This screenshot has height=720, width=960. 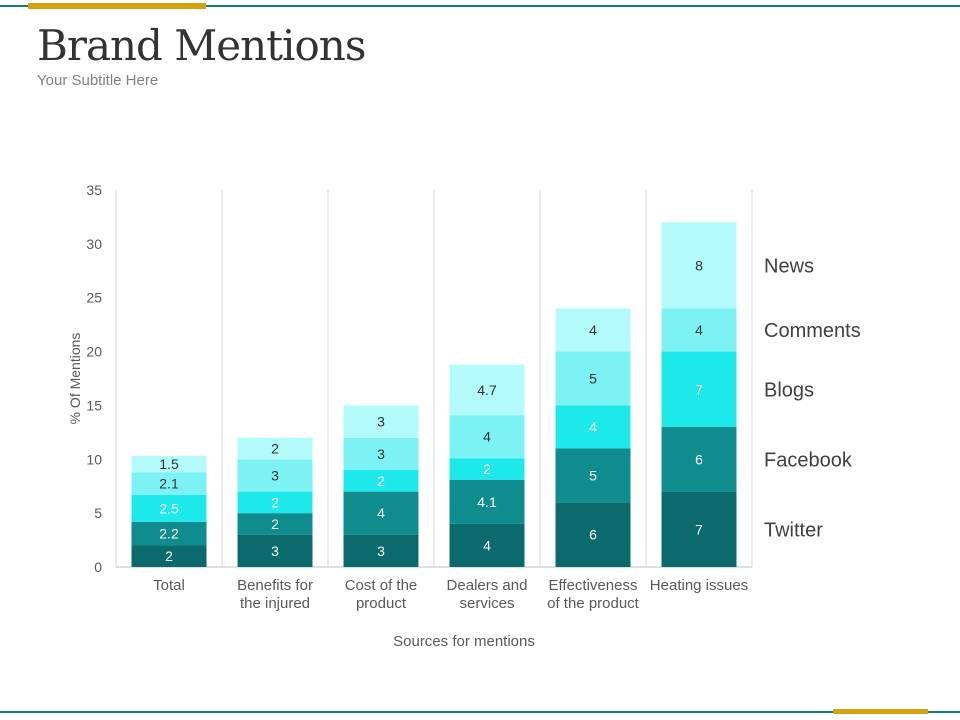 I want to click on legend-item-comments: Comments, so click(x=812, y=331).